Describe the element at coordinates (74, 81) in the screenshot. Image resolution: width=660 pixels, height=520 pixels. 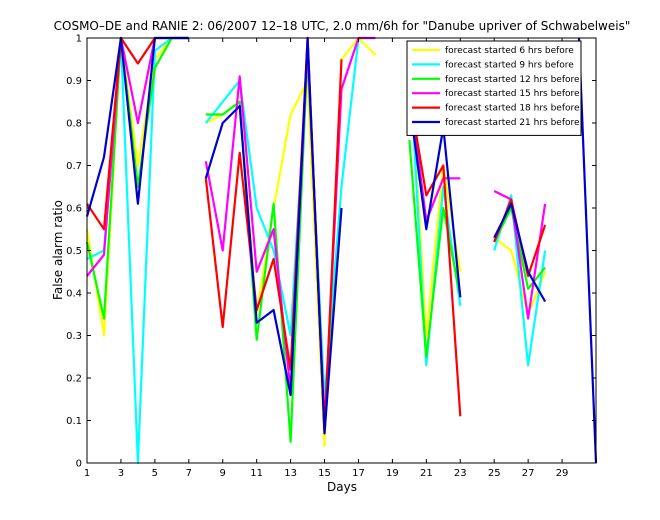
I see `y-tick-label: 0.9` at that location.